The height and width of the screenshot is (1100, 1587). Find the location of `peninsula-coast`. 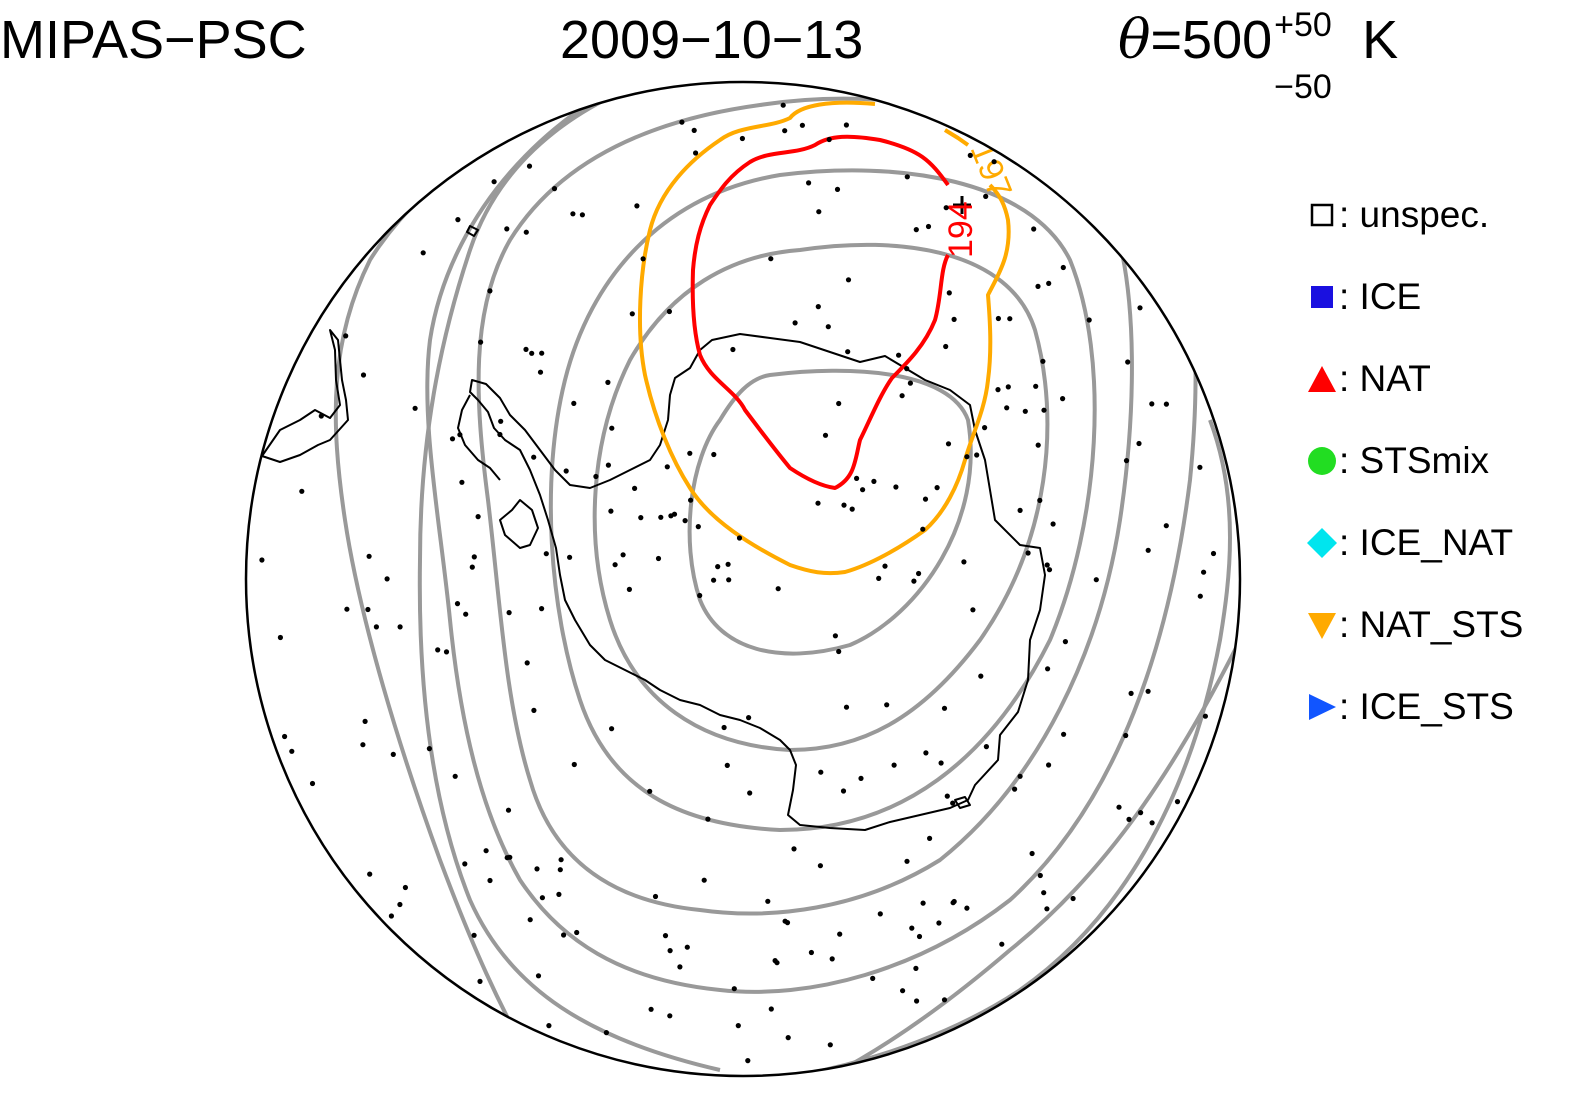

peninsula-coast is located at coordinates (479, 437).